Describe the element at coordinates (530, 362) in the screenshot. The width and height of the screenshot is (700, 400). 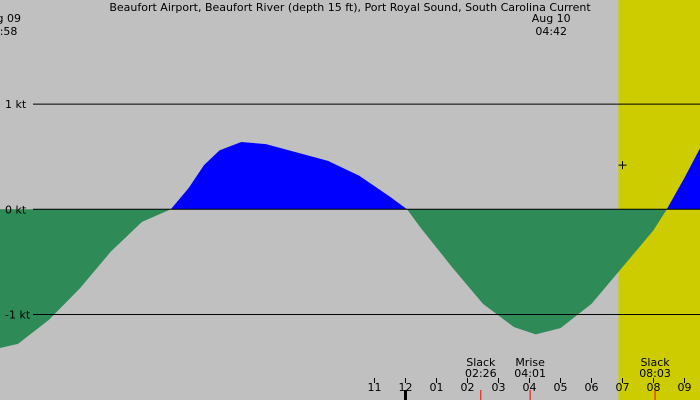
I see `event-name-label: Mrise` at that location.